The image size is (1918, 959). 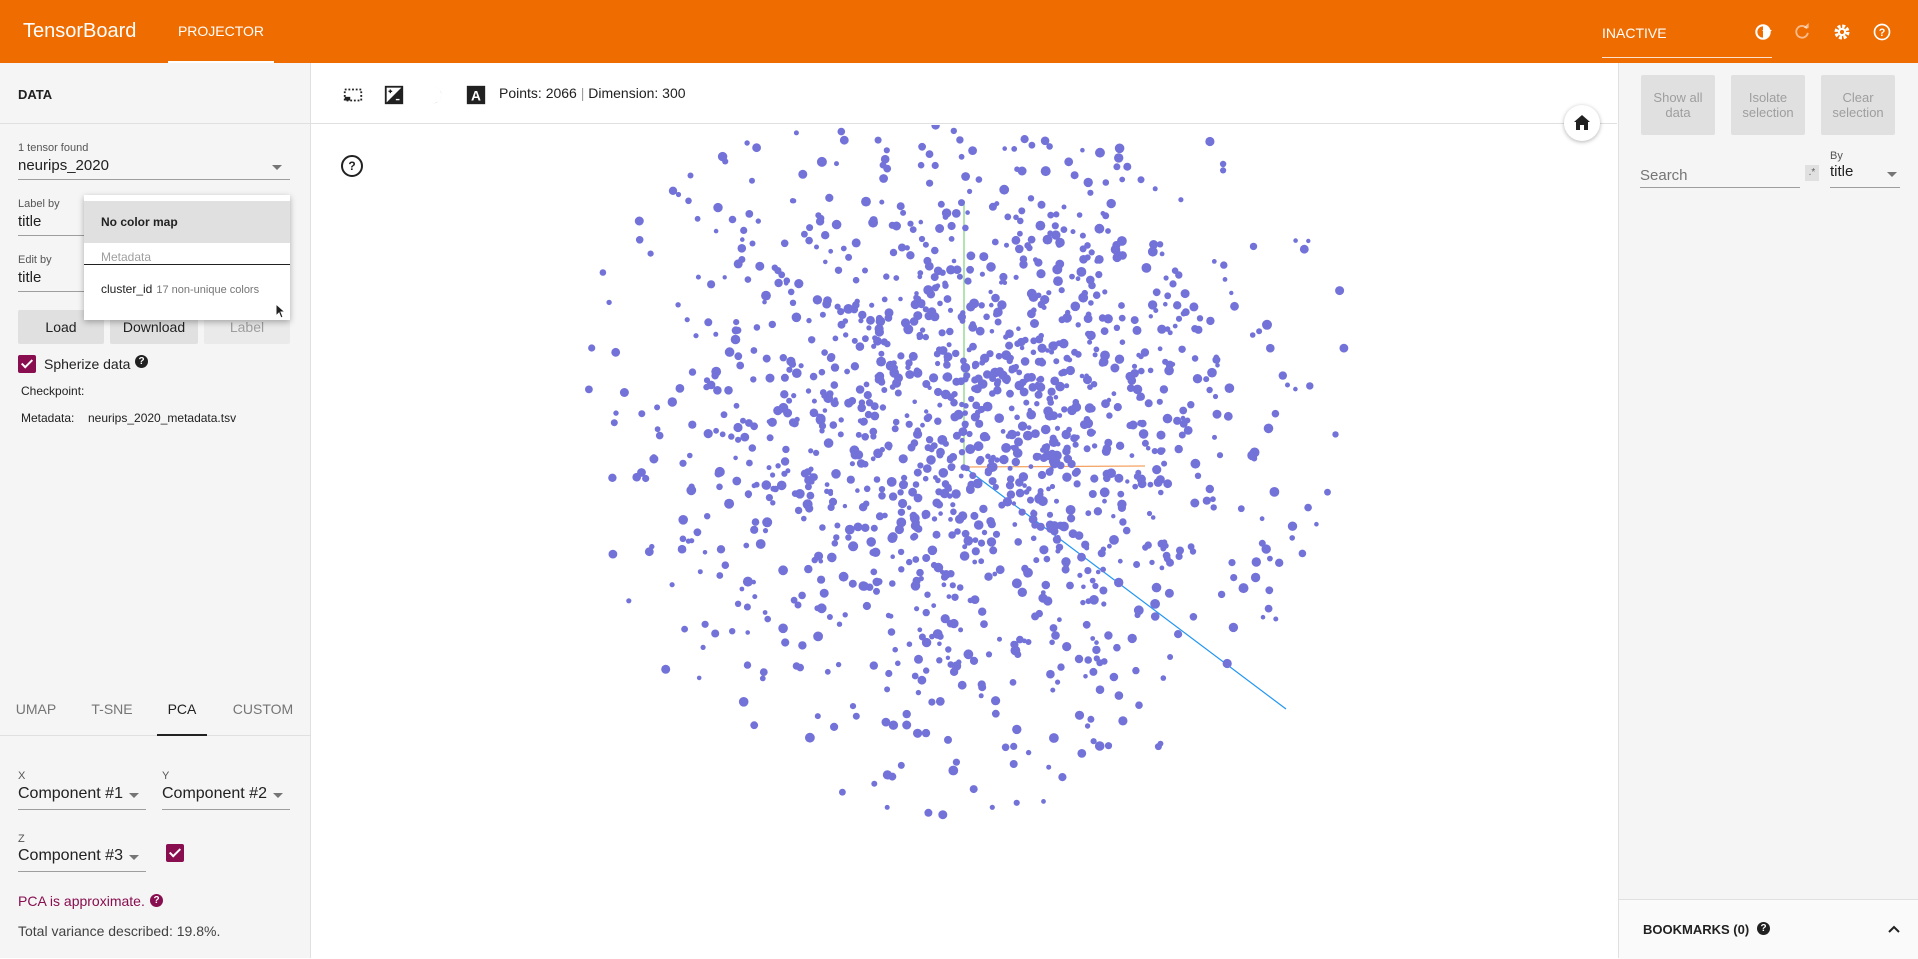 What do you see at coordinates (27, 364) in the screenshot?
I see `spherize-checkbox` at bounding box center [27, 364].